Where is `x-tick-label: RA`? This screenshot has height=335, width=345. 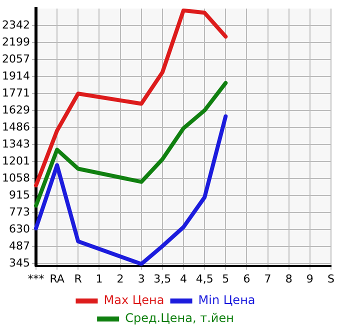 x-tick-label: RA is located at coordinates (57, 279).